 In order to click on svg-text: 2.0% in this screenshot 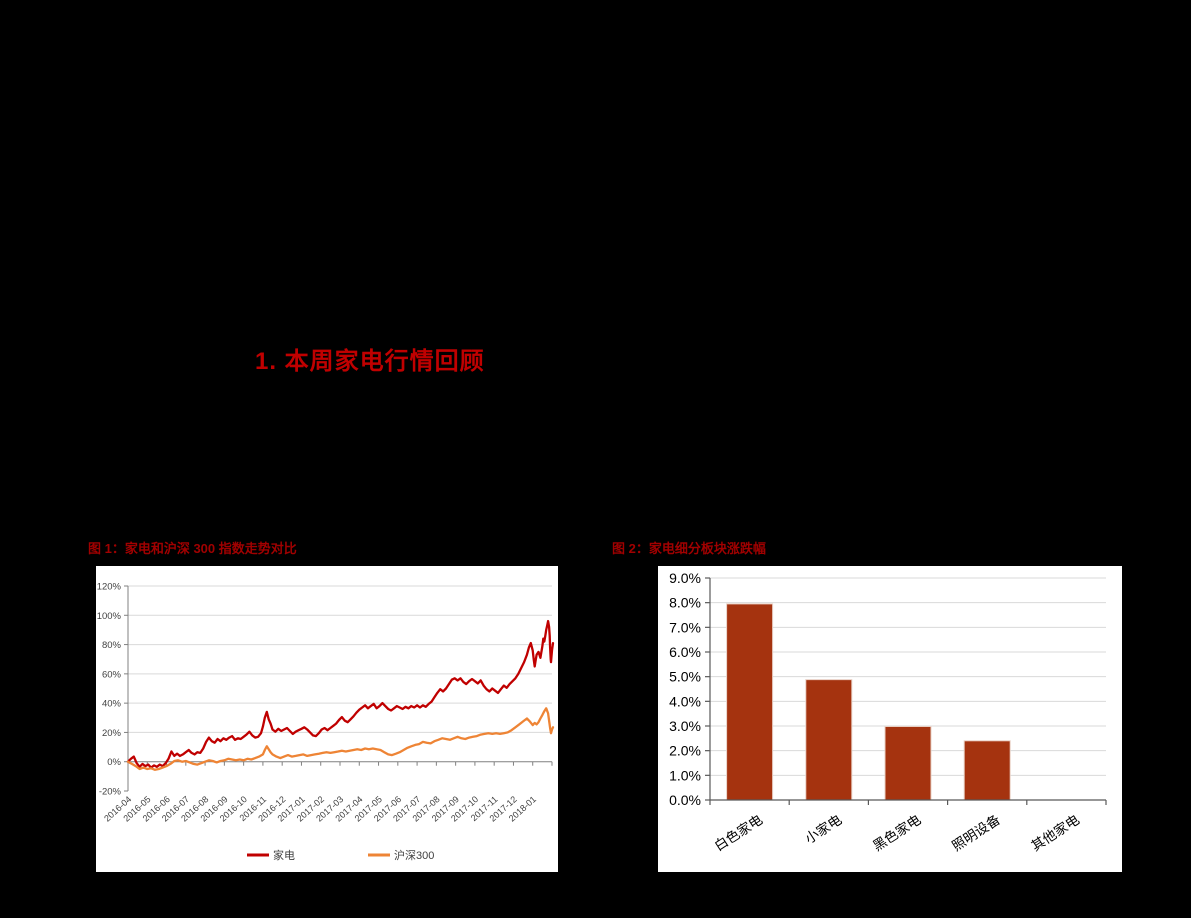, I will do `click(685, 751)`.